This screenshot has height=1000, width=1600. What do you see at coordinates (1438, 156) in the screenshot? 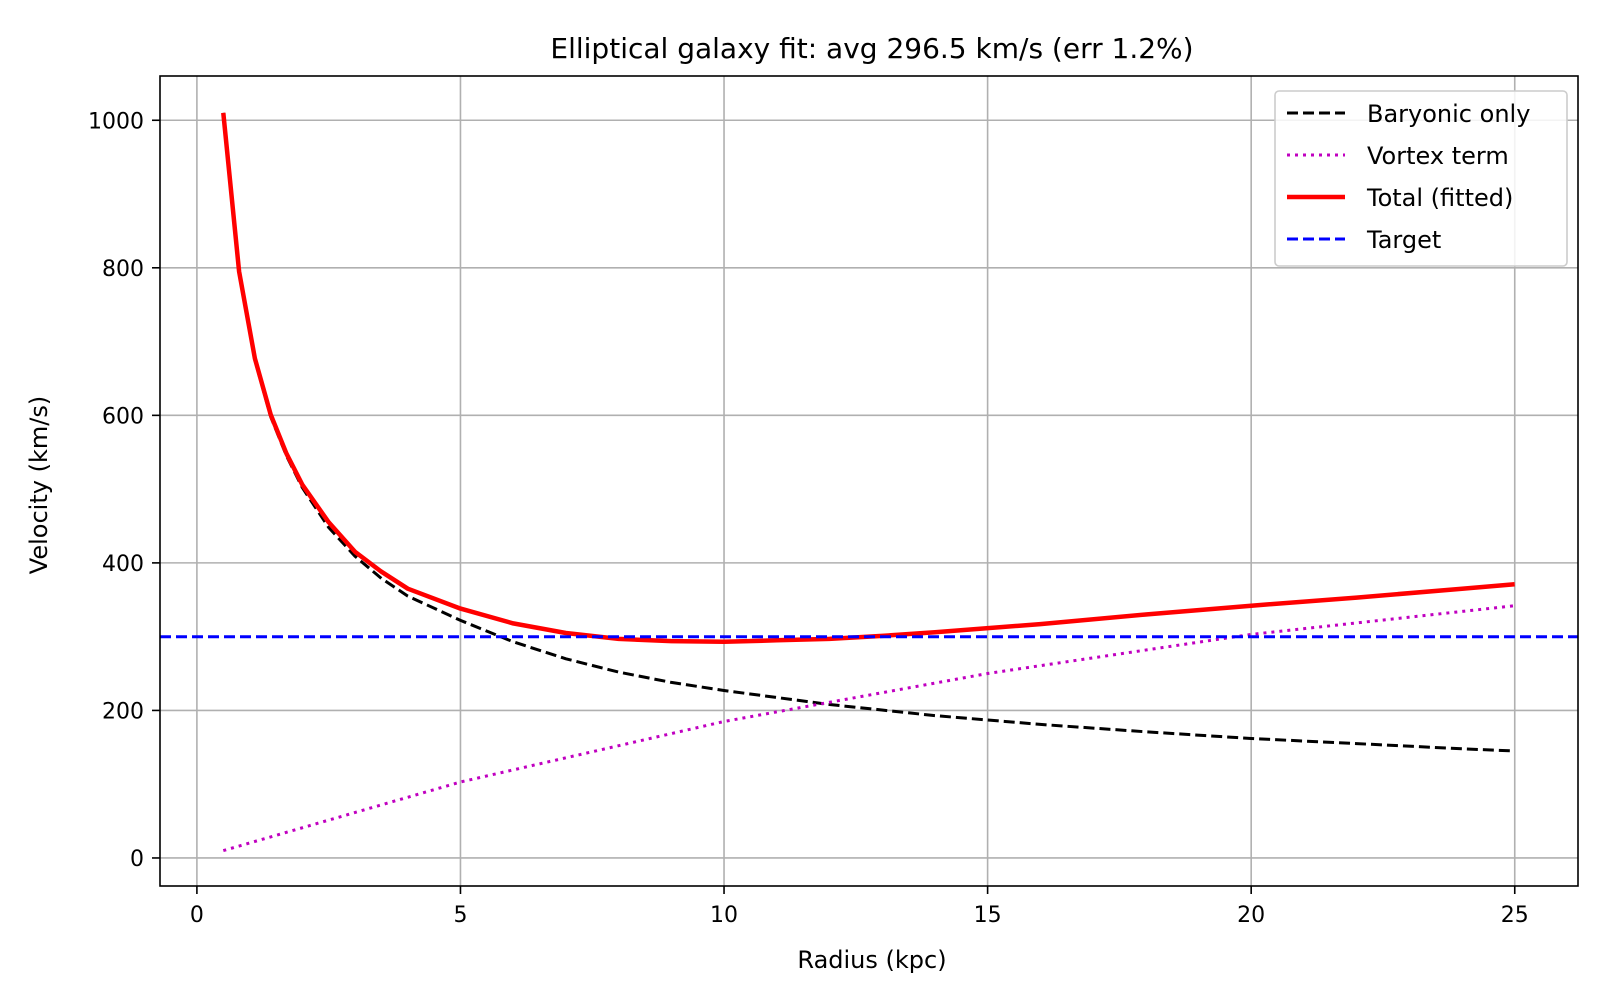
I see `legend-label: Vortex term` at bounding box center [1438, 156].